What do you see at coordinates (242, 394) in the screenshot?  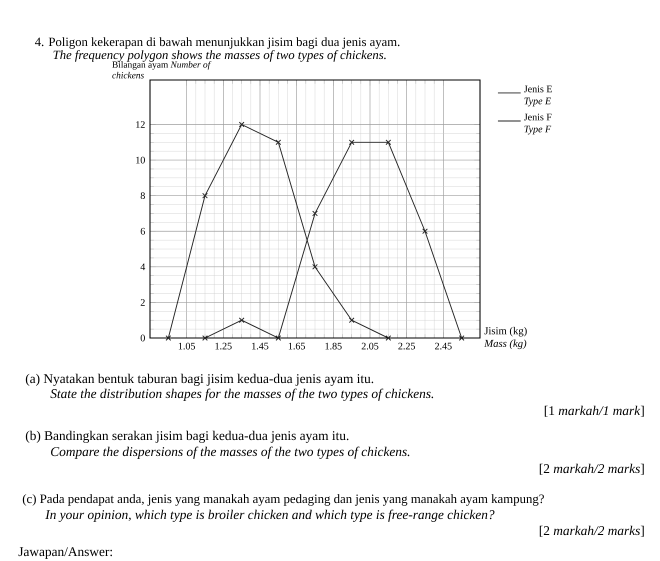 I see `text: State the distribution shapes for the masses of the two types of chickens.` at bounding box center [242, 394].